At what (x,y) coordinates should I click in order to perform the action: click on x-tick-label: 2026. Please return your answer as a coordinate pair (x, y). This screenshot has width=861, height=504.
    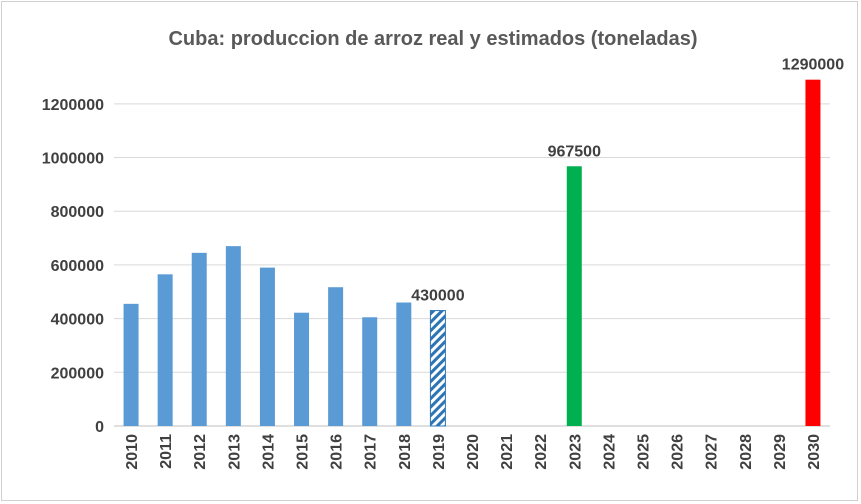
    Looking at the image, I should click on (678, 452).